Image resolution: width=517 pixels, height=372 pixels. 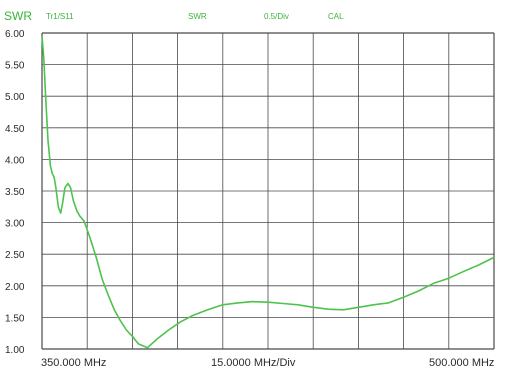 I want to click on header-measure: SWR, so click(x=18, y=16).